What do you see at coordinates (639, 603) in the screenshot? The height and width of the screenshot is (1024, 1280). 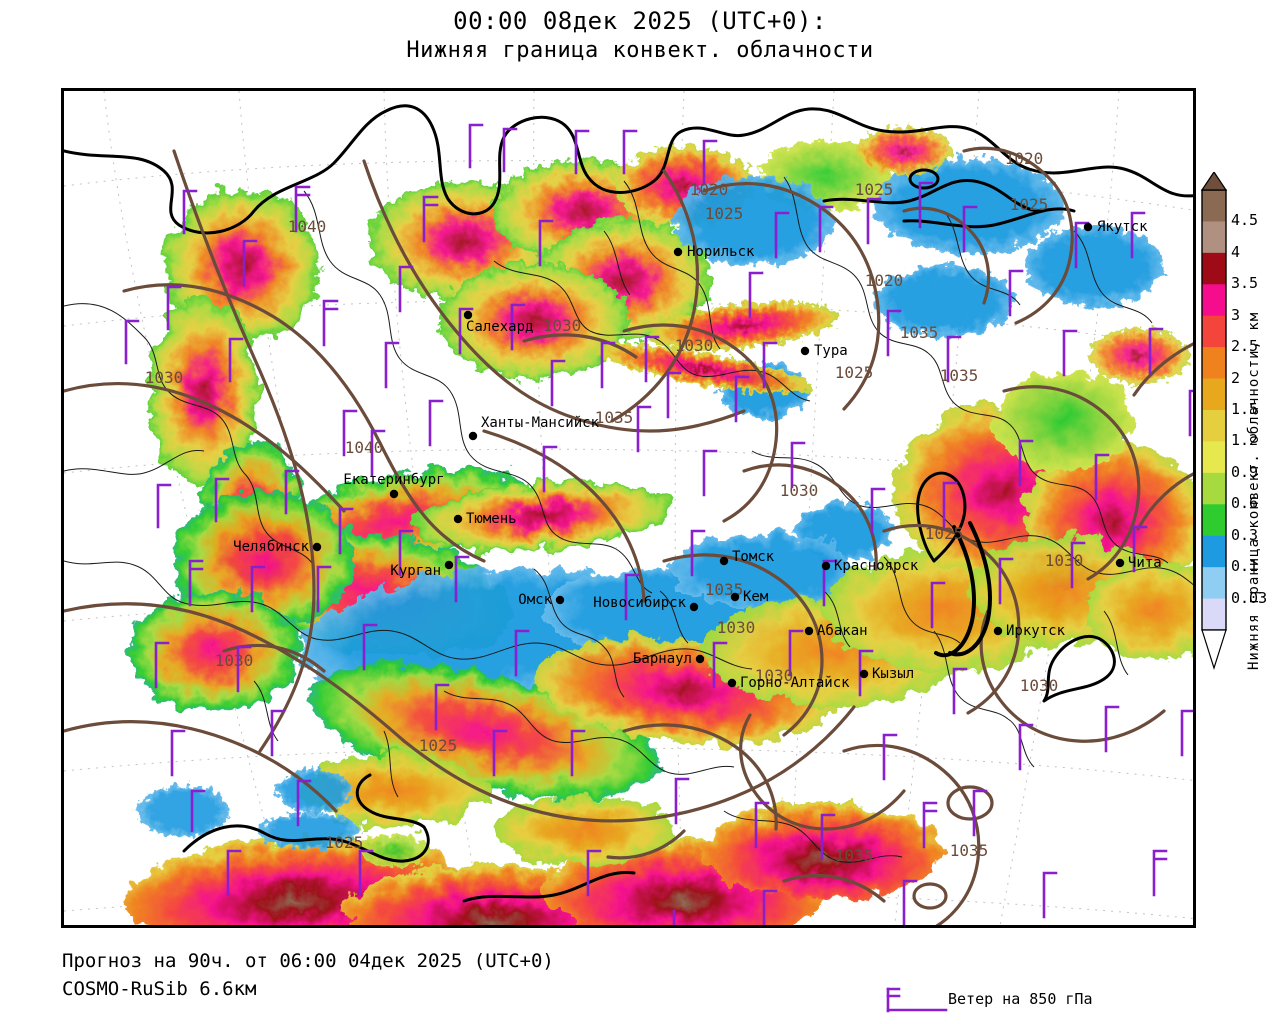 I see `city-label: Новосибирск` at bounding box center [639, 603].